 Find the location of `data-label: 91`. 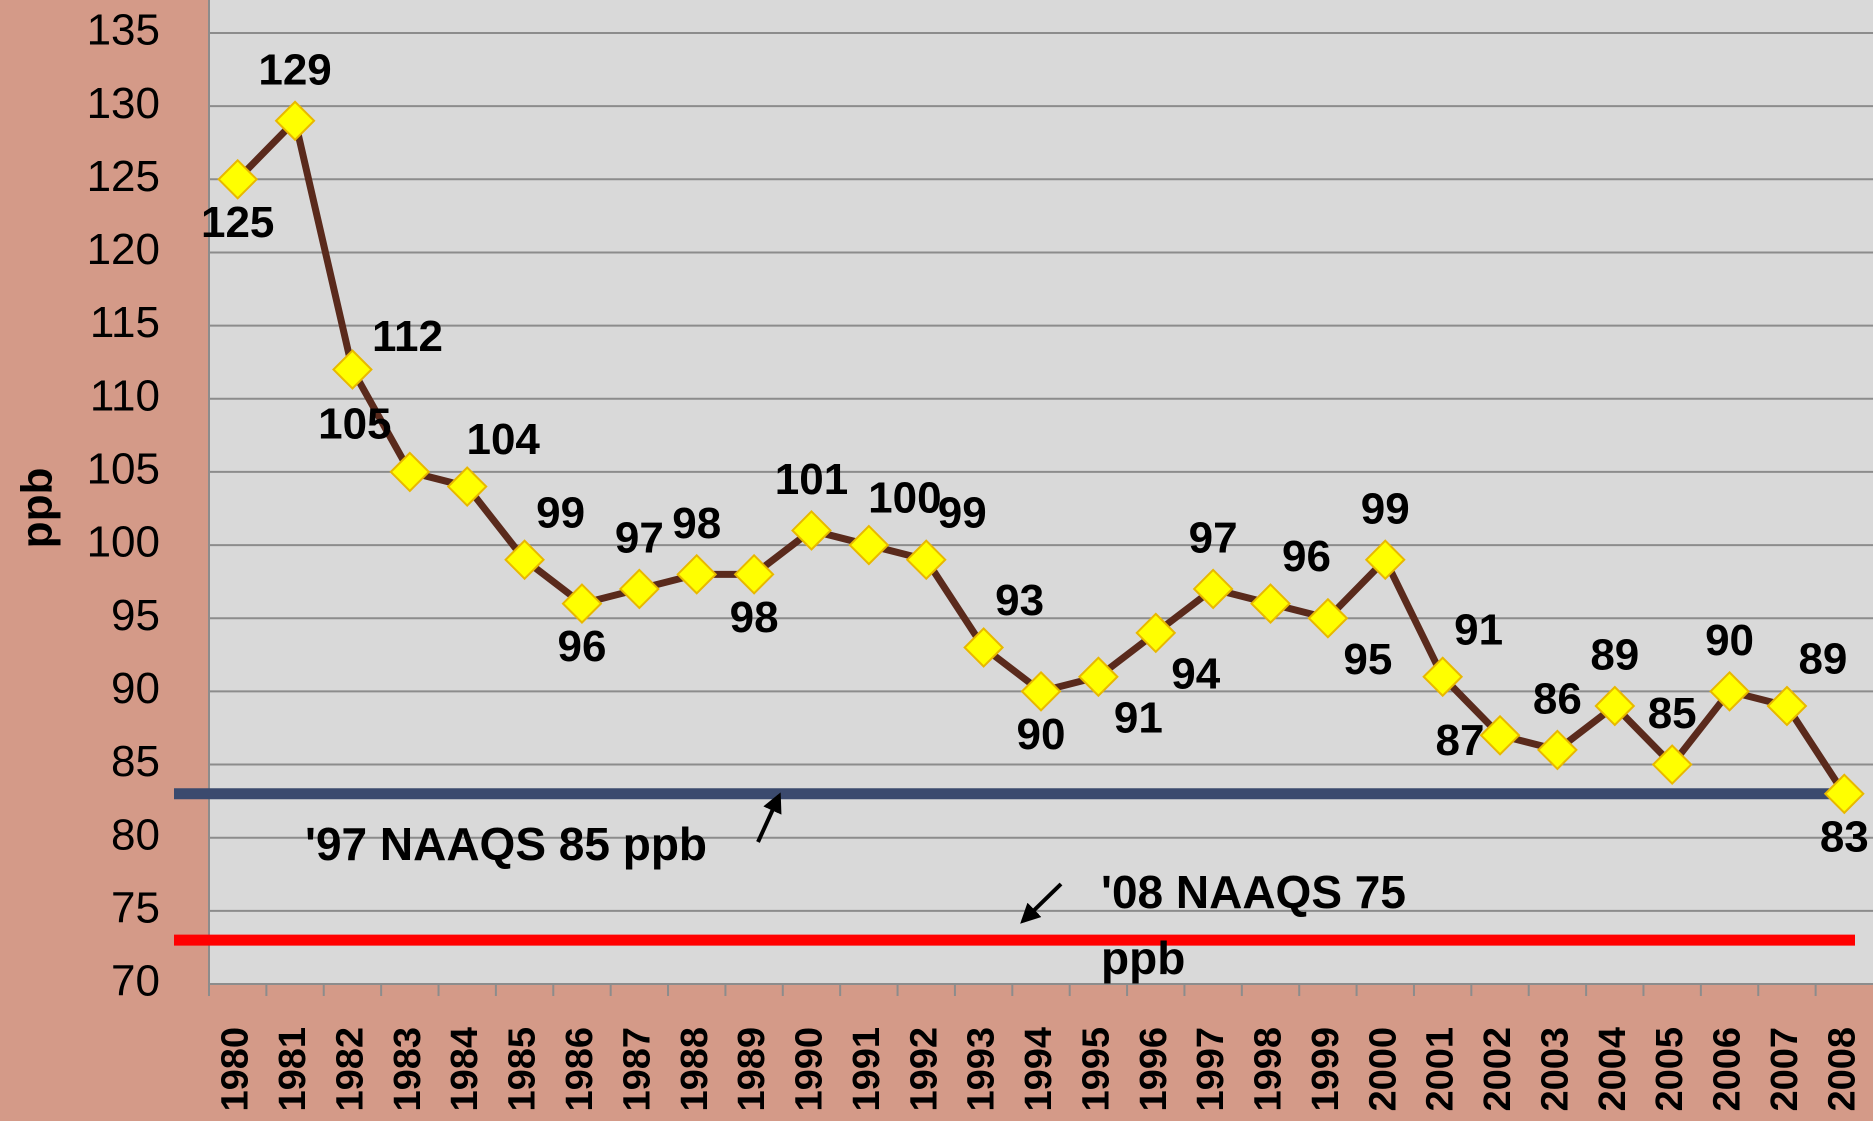

data-label: 91 is located at coordinates (1478, 629).